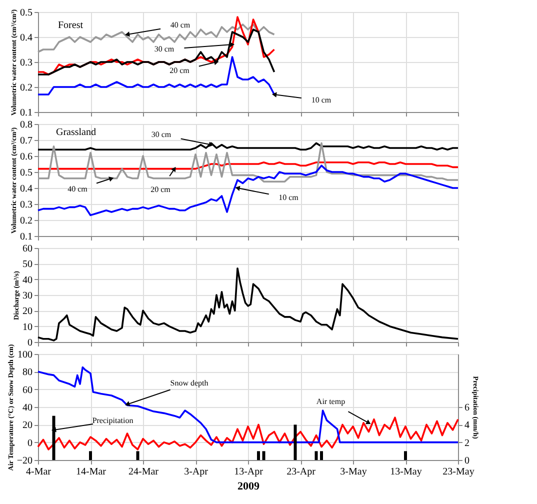  I want to click on x-tick-label: 4-Mar, so click(39, 472).